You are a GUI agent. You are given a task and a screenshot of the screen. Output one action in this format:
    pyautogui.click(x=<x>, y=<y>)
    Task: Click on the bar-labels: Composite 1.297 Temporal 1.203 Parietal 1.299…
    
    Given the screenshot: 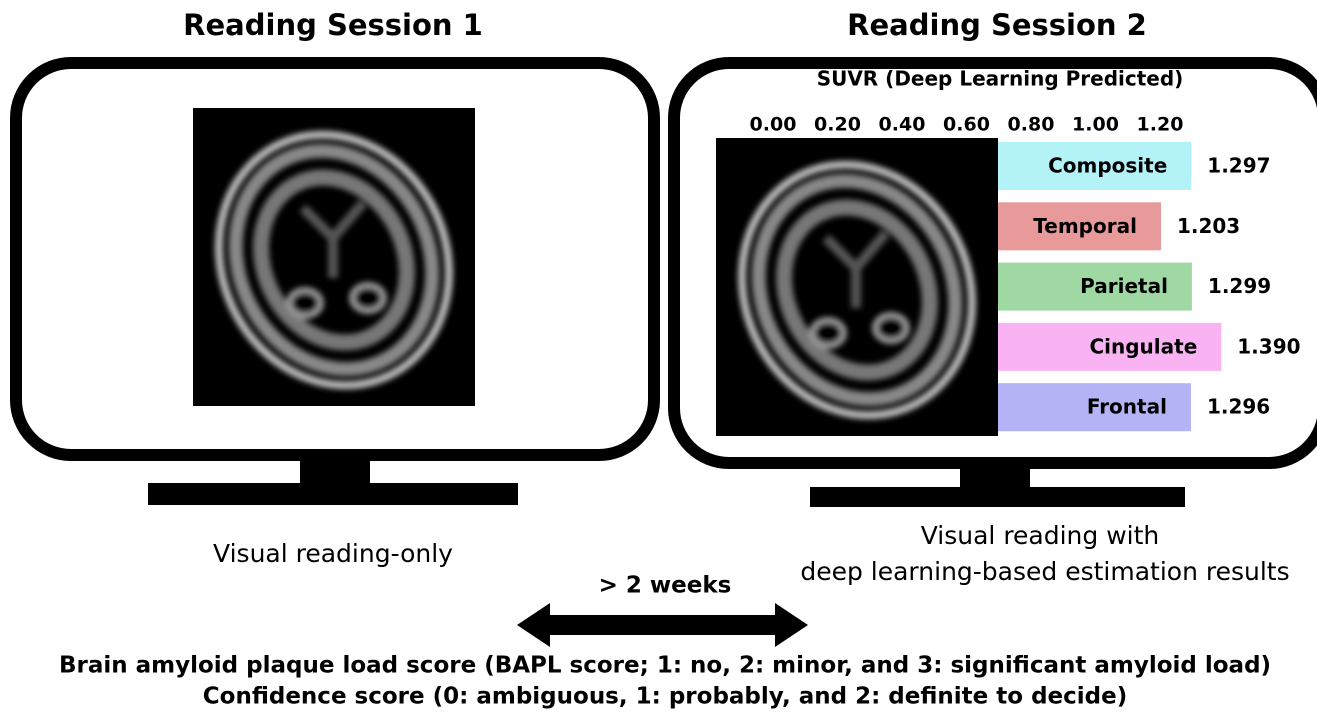 What is the action you would take?
    pyautogui.click(x=1166, y=286)
    